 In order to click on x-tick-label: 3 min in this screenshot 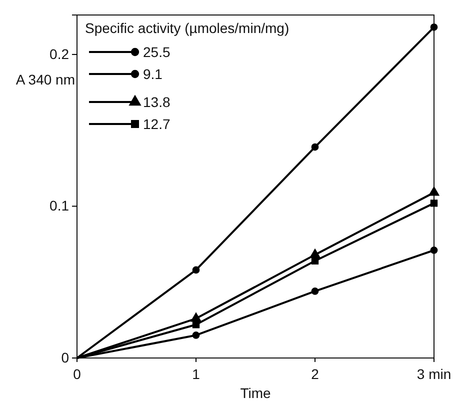, I will do `click(434, 374)`.